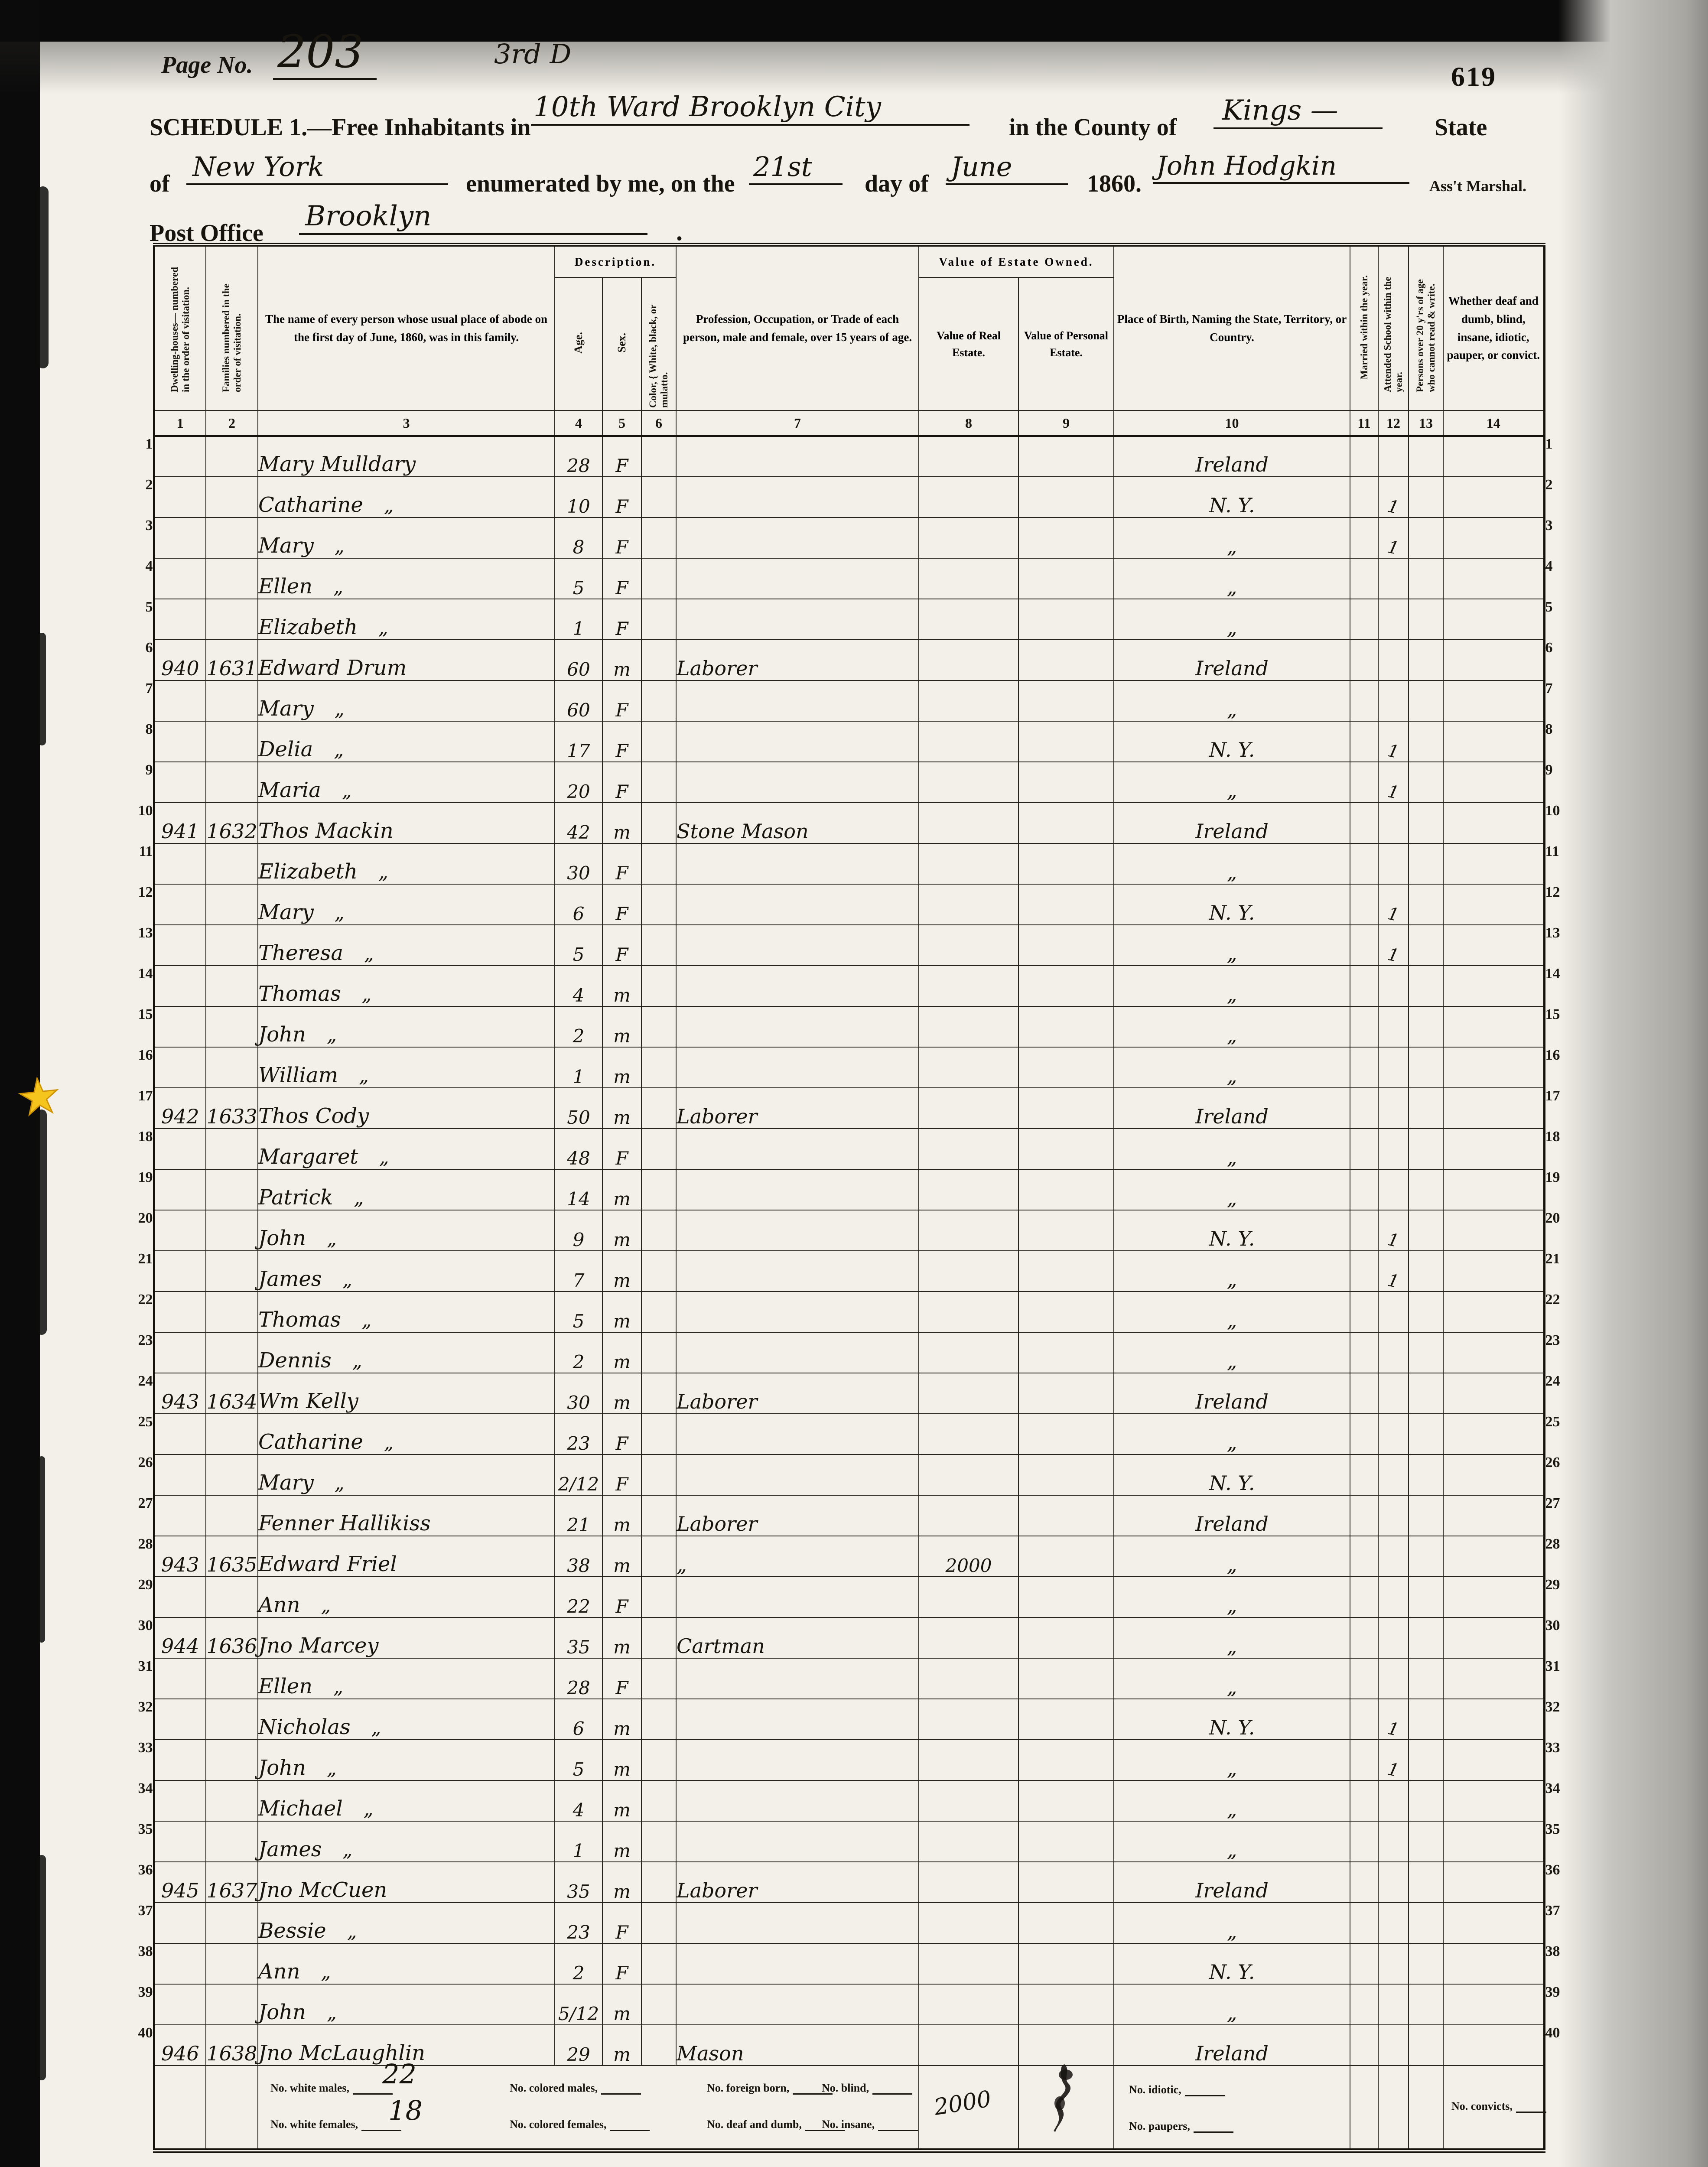 This screenshot has width=1708, height=2167. What do you see at coordinates (406, 1964) in the screenshot?
I see `cell-name: Ann „` at bounding box center [406, 1964].